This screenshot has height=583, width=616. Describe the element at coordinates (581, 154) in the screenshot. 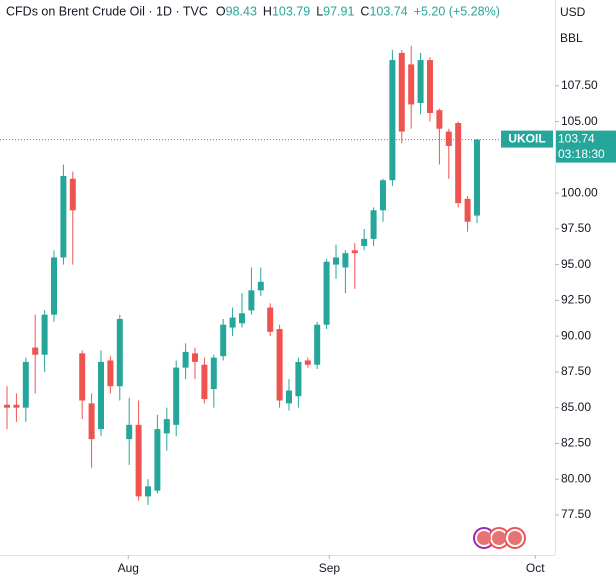

I see `countdown: 03:18:30` at that location.